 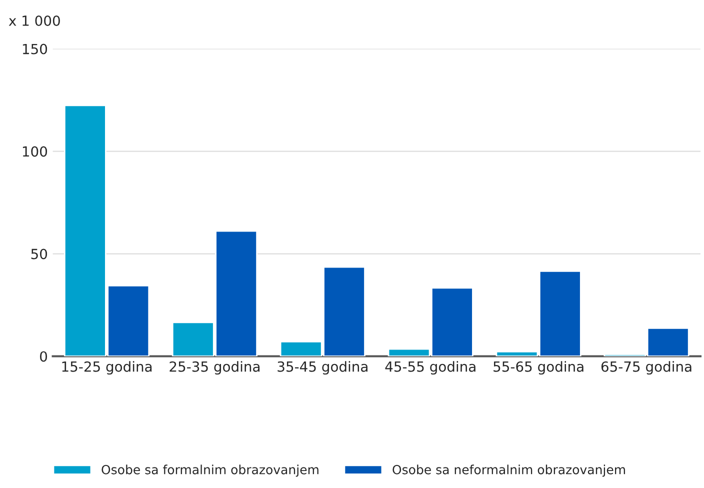 I want to click on y-tick-label: 50, so click(x=39, y=254).